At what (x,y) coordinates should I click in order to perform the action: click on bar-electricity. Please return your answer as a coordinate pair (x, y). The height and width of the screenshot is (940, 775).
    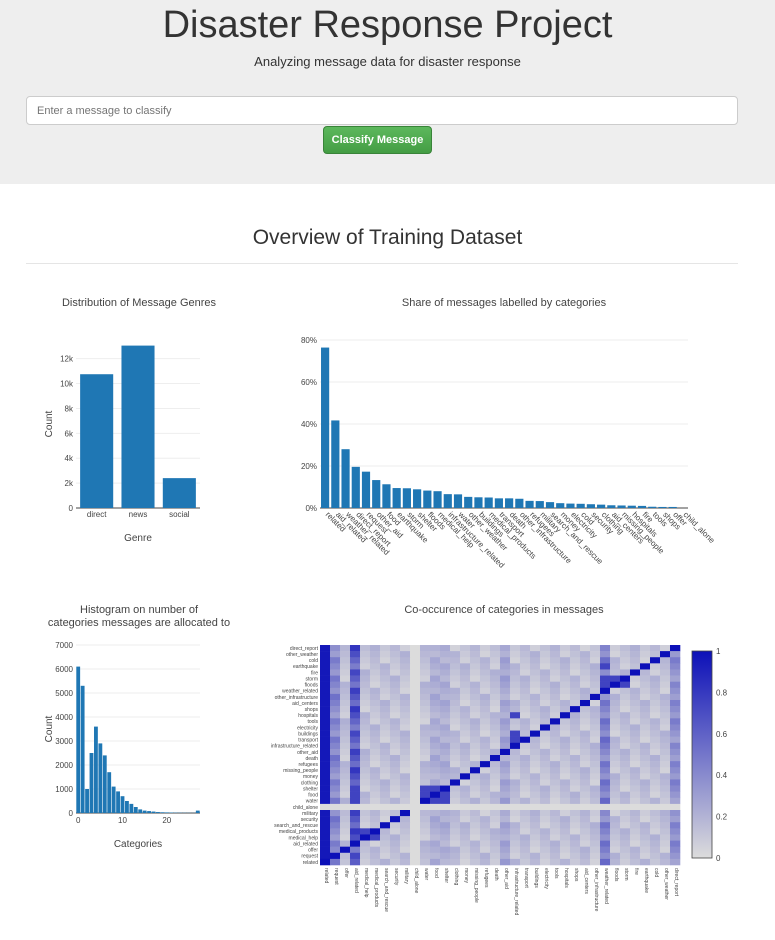
    Looking at the image, I should click on (570, 505).